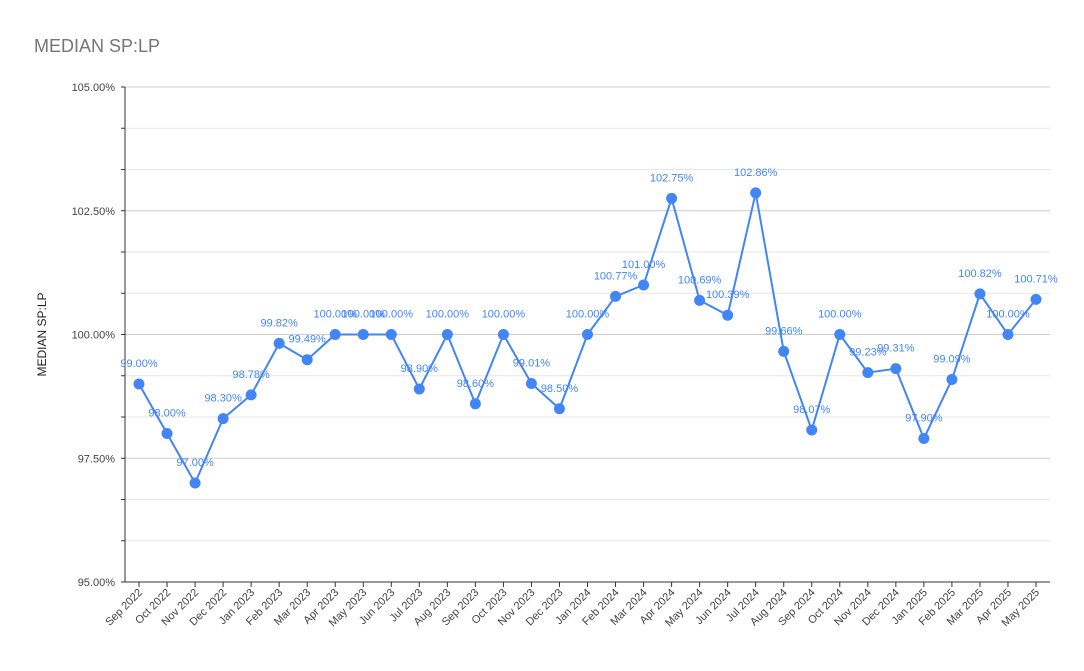  What do you see at coordinates (308, 340) in the screenshot?
I see `data-label: 99.49%` at bounding box center [308, 340].